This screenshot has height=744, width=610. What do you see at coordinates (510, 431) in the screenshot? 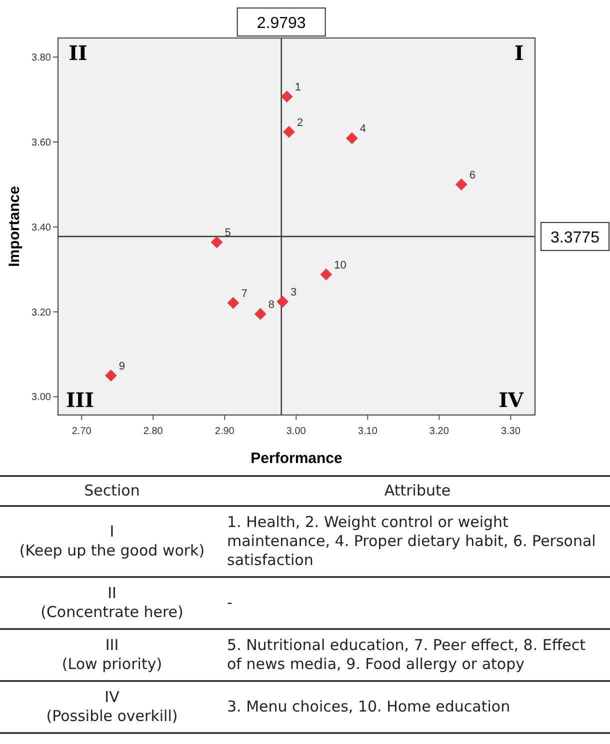
I see `x-tick-label: 3.30` at bounding box center [510, 431].